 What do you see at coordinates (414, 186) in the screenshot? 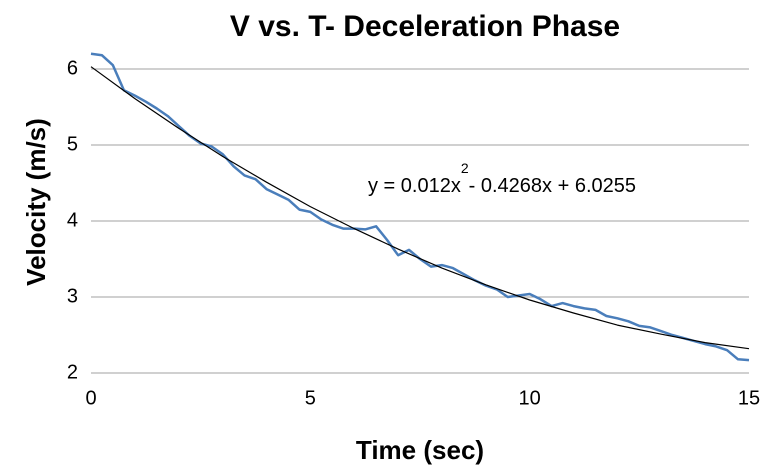
I see `equation-text: y = 0.012x` at bounding box center [414, 186].